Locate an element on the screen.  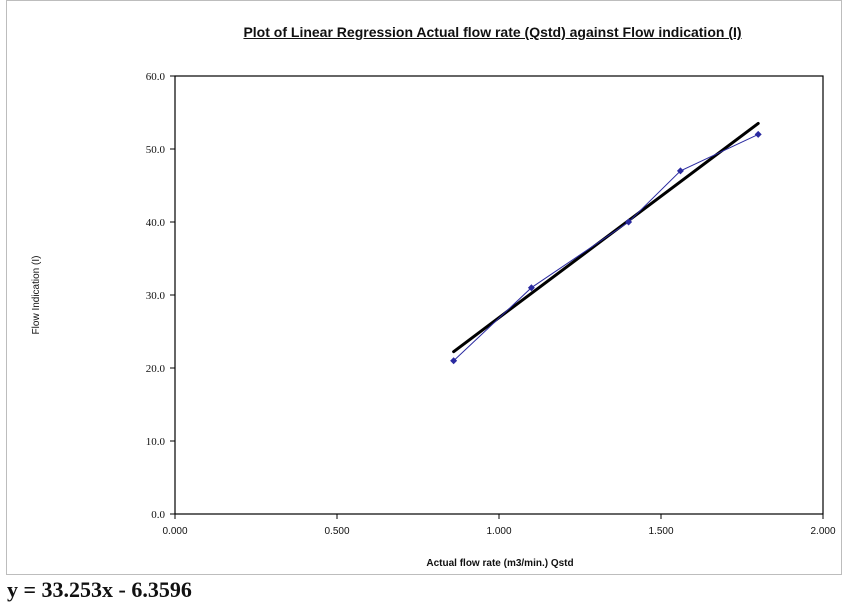
x-tick-label: 1.500 is located at coordinates (660, 531).